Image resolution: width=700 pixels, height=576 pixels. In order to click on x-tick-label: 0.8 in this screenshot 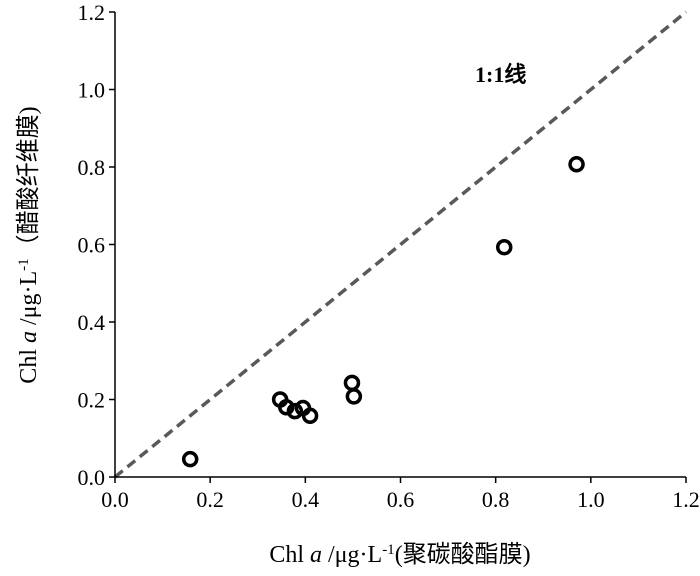, I will do `click(496, 499)`.